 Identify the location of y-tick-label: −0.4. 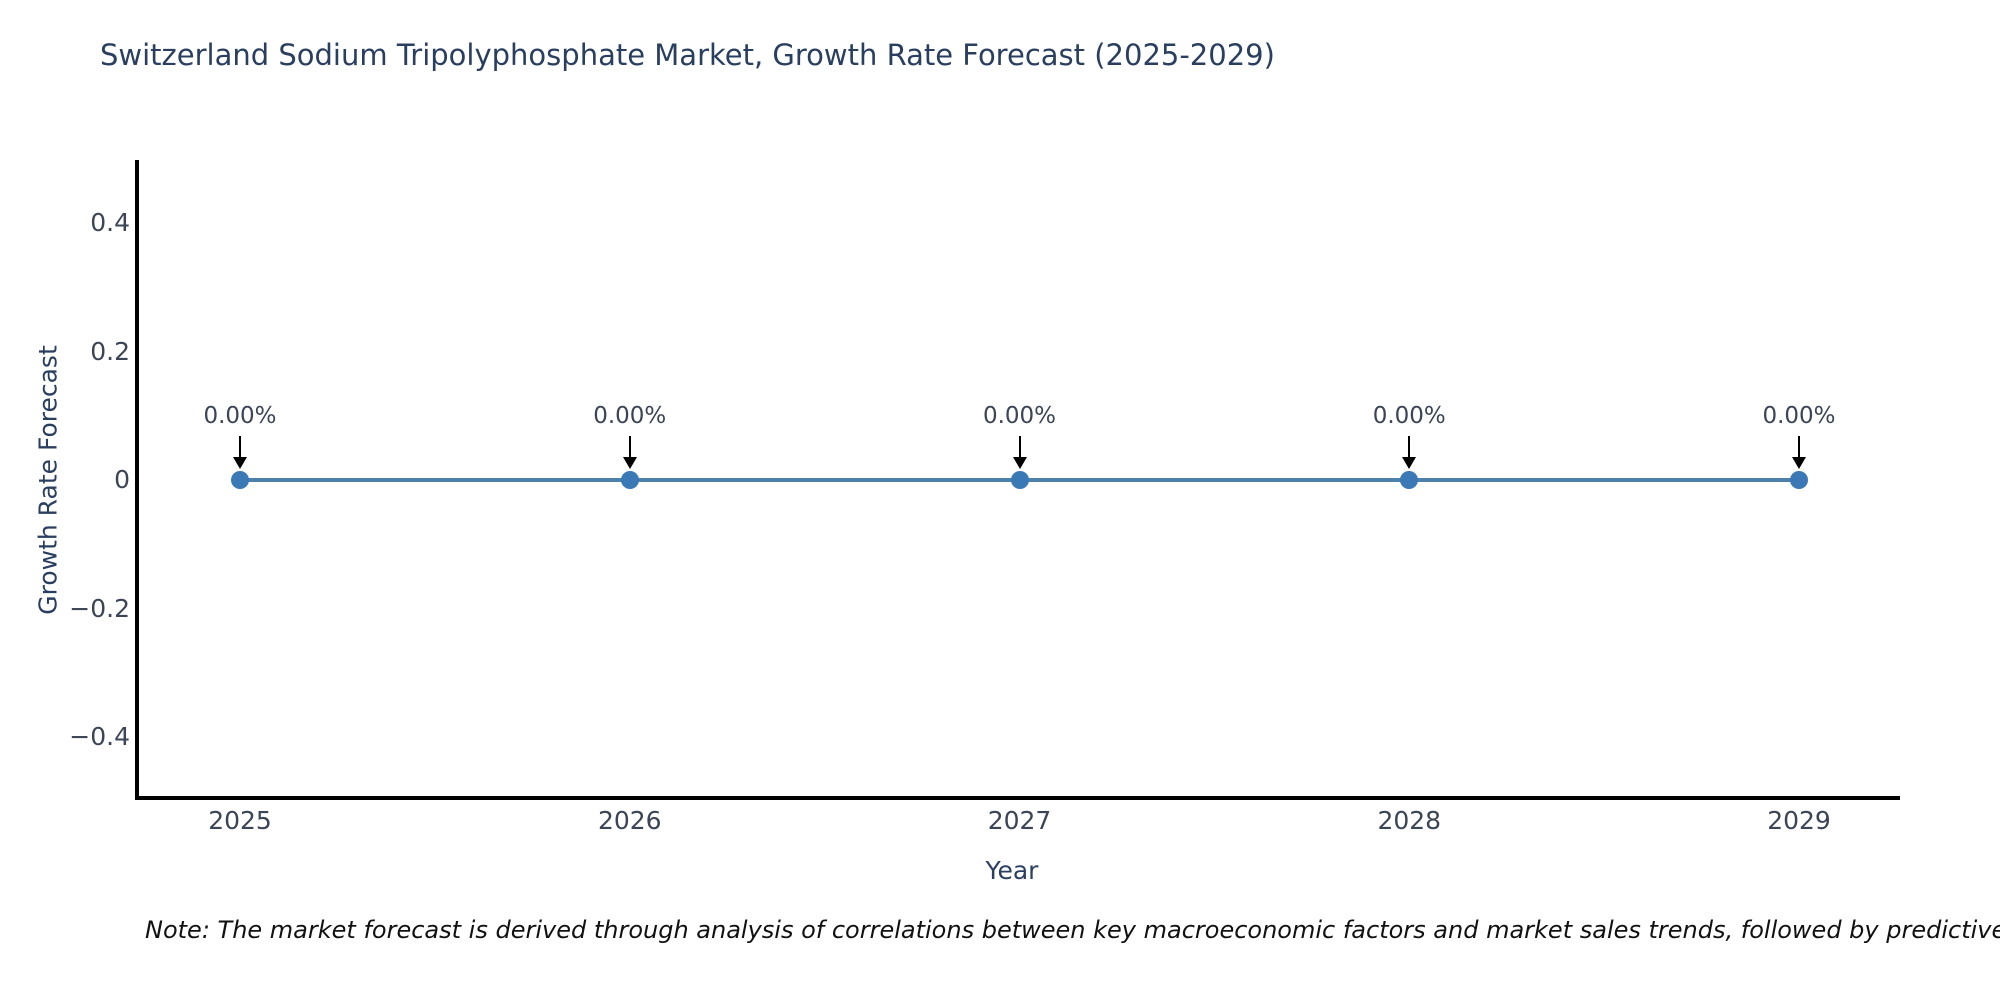
(99, 736).